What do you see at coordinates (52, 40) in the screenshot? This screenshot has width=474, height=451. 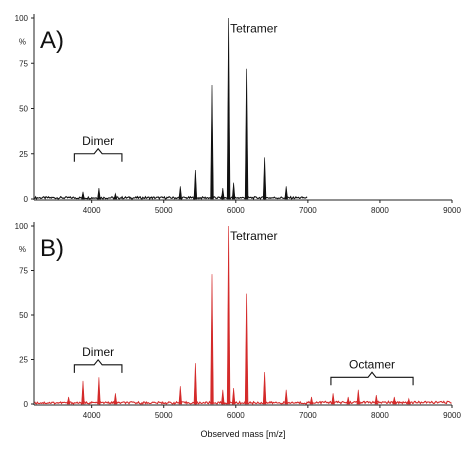 I see `panel-label: A)` at bounding box center [52, 40].